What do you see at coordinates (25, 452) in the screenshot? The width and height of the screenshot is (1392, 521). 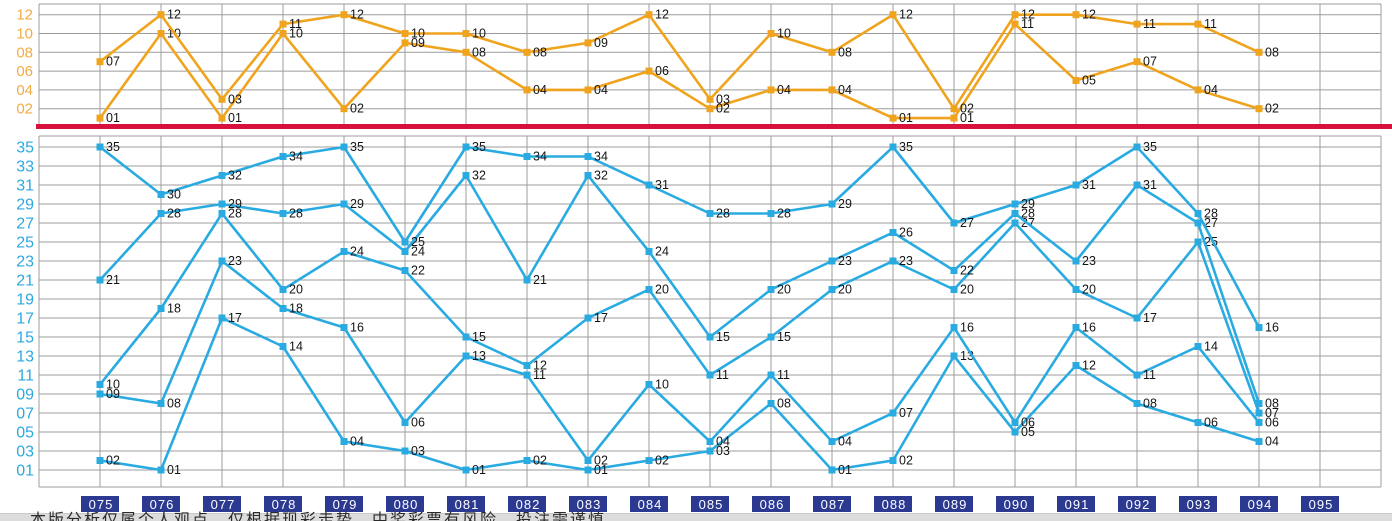 I see `y-tick-label: 03` at bounding box center [25, 452].